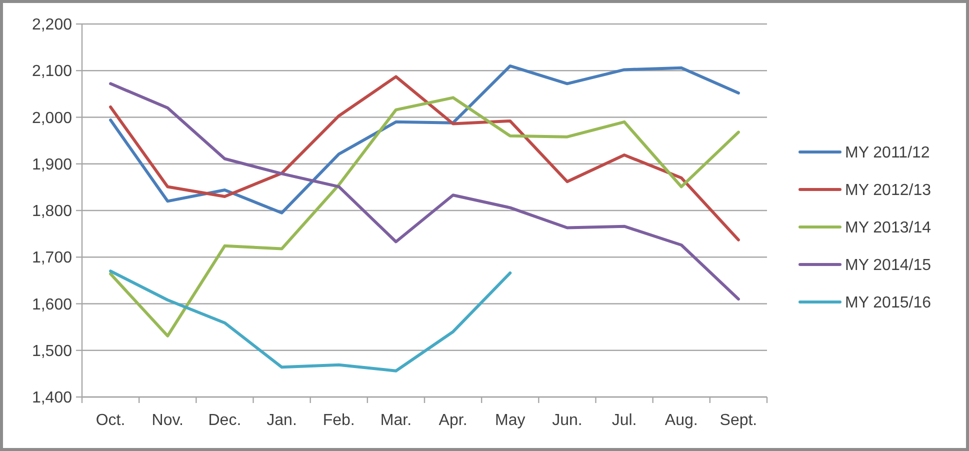 This screenshot has width=969, height=451. I want to click on legend-label: MY 2011/12, so click(887, 153).